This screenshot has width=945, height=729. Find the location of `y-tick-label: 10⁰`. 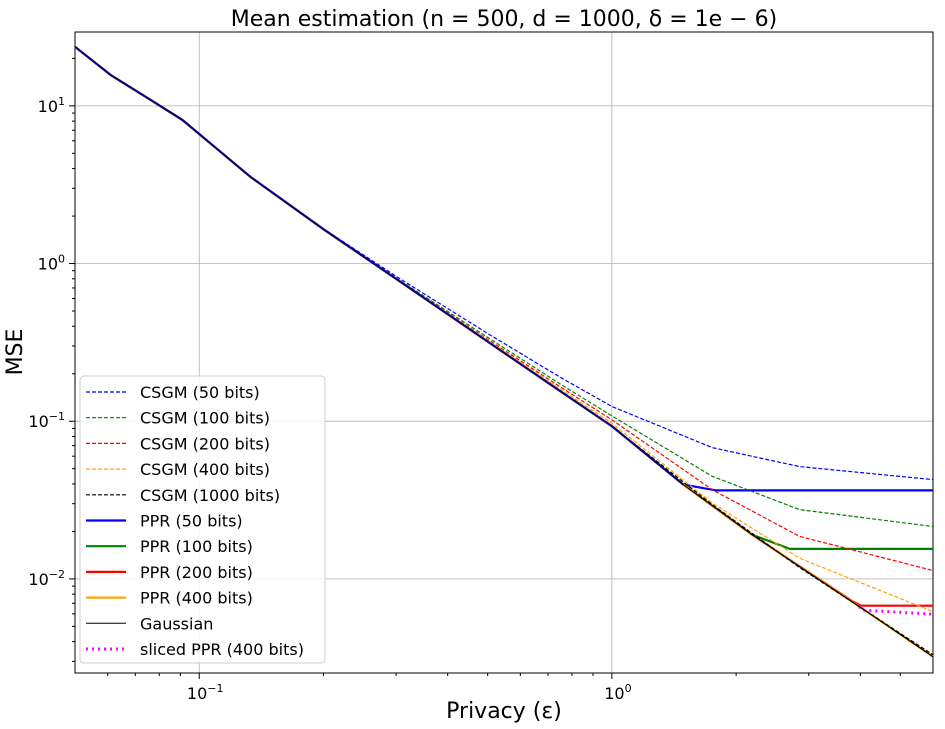

y-tick-label: 10⁰ is located at coordinates (51, 263).